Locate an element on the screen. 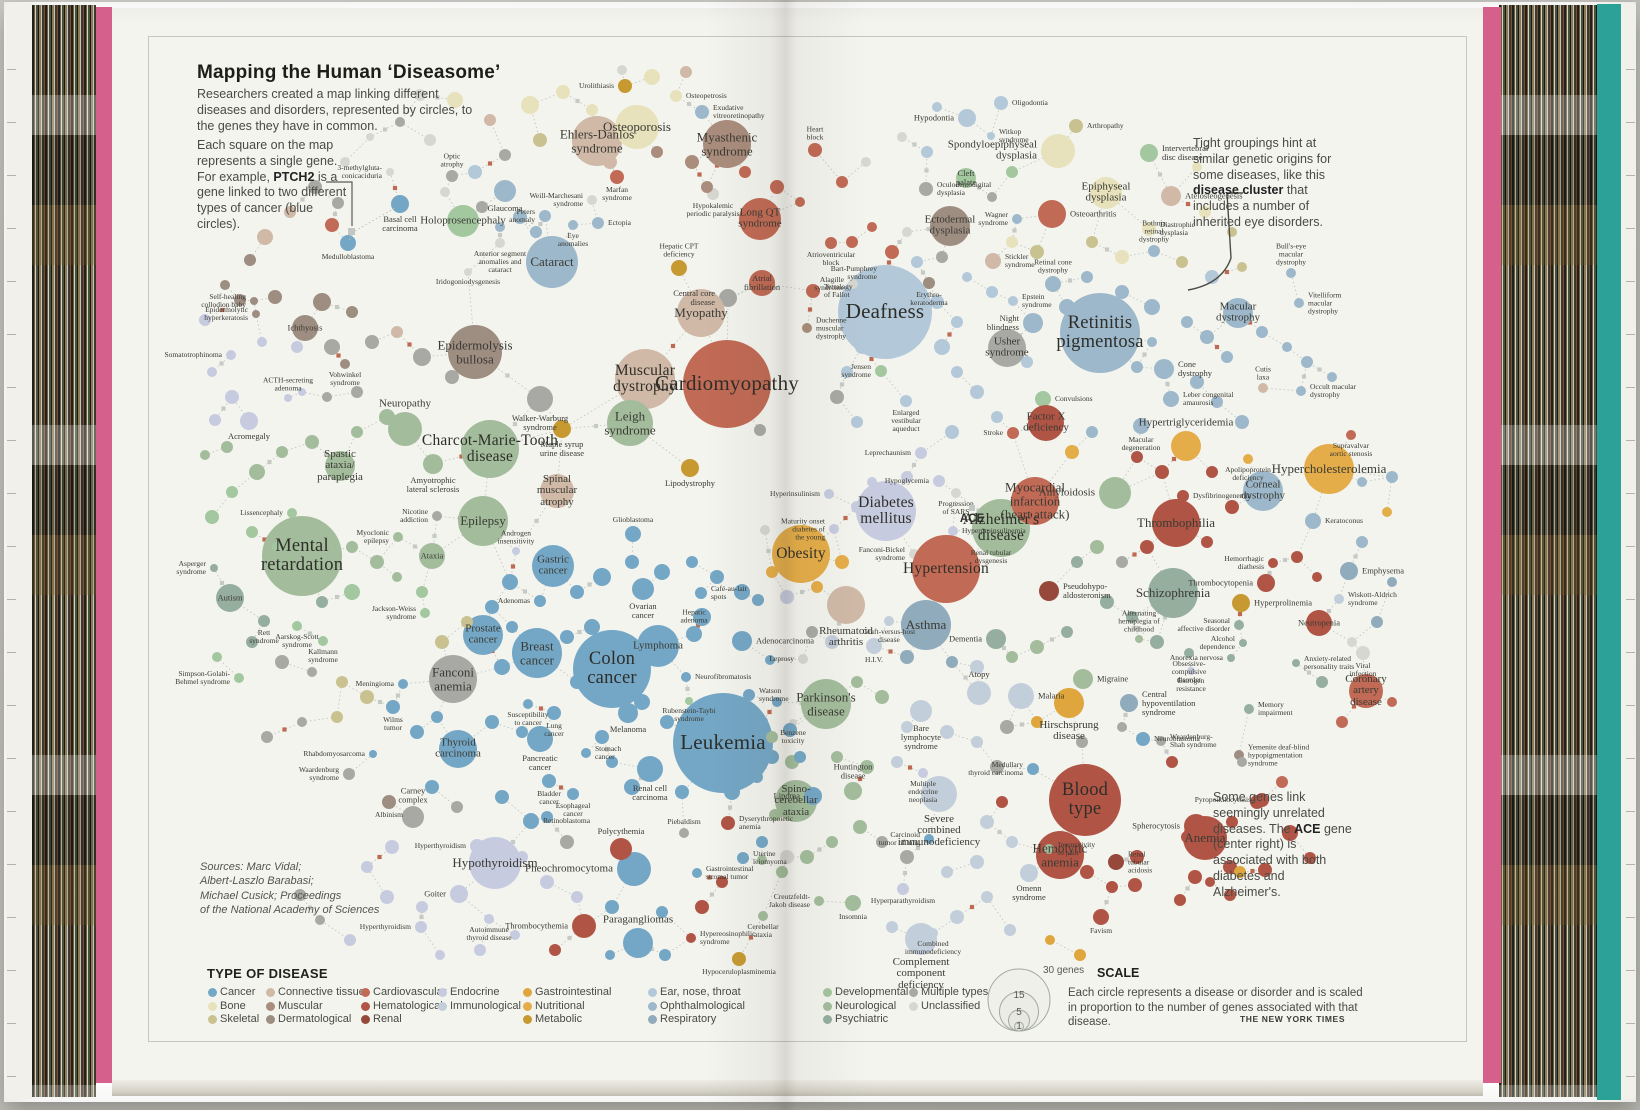 This screenshot has width=1640, height=1110. disease-label: Alternating hemiplegia of childhood is located at coordinates (1139, 621).